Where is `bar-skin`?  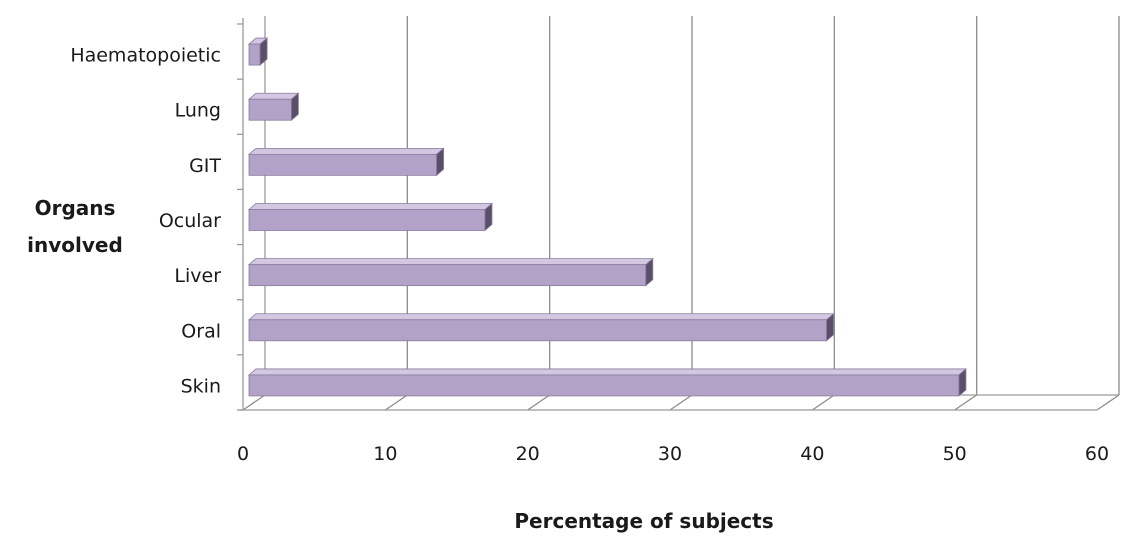
bar-skin is located at coordinates (607, 382).